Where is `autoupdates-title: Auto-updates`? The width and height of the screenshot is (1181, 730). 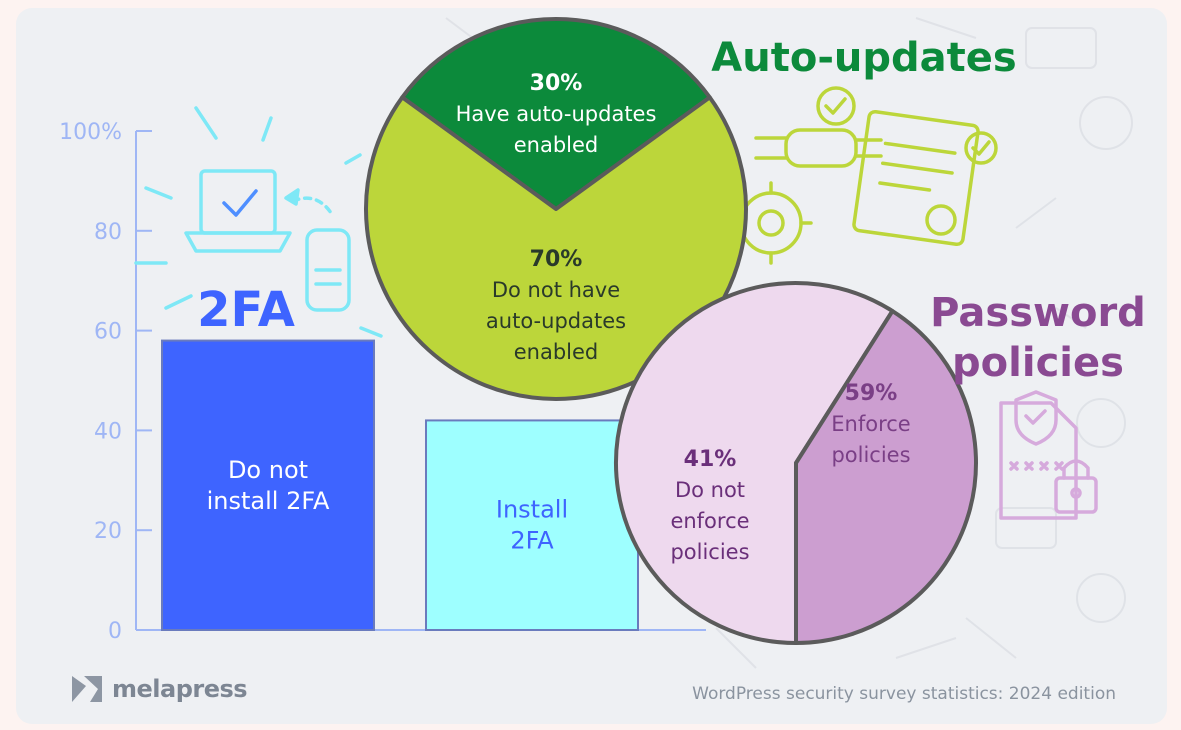
autoupdates-title: Auto-updates is located at coordinates (863, 58).